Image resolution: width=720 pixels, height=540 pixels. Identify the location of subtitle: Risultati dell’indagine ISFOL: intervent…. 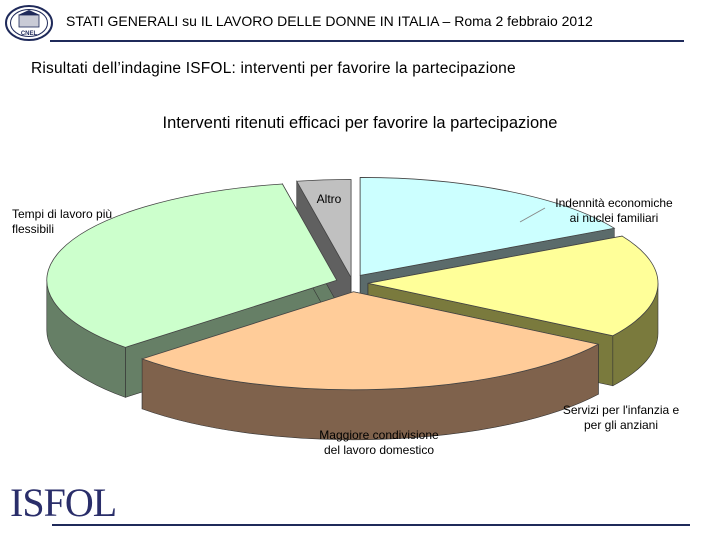
(273, 68).